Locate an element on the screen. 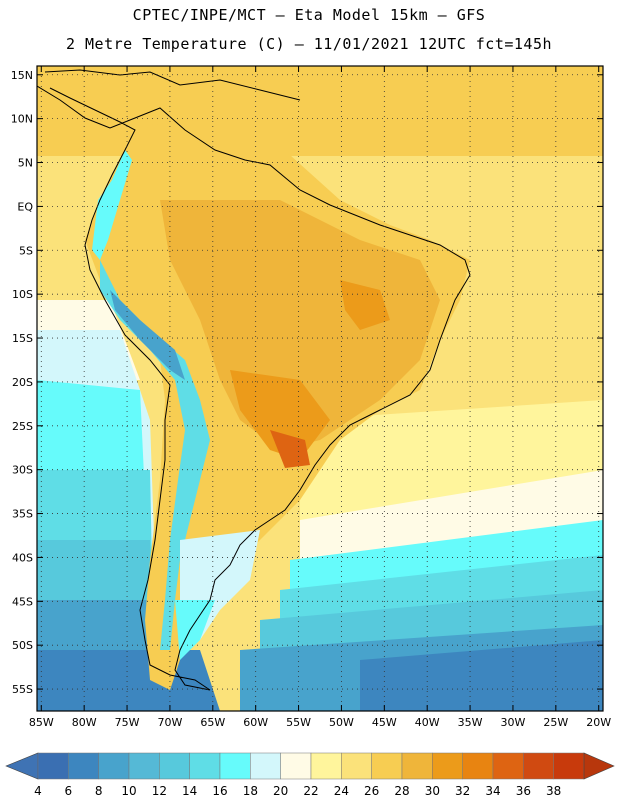 The image size is (618, 800). colorbar-label: 38 is located at coordinates (553, 791).